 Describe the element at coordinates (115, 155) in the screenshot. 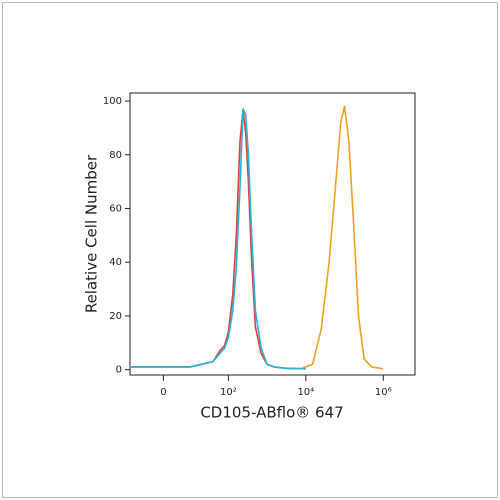

I see `y-tick-label: 80` at that location.